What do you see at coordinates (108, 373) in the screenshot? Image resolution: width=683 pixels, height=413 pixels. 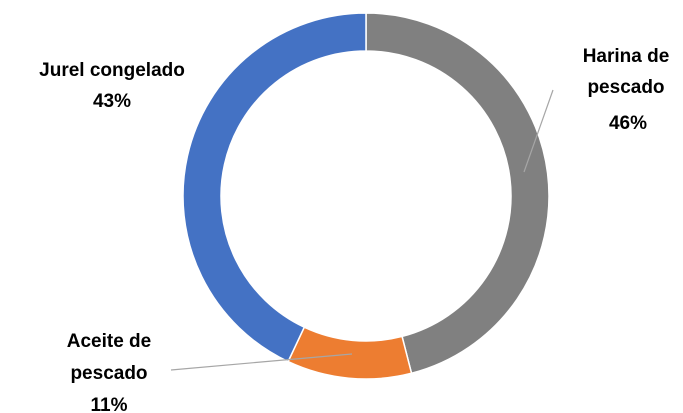 I see `data-label-name-aceite-de-pescado: pescado` at bounding box center [108, 373].